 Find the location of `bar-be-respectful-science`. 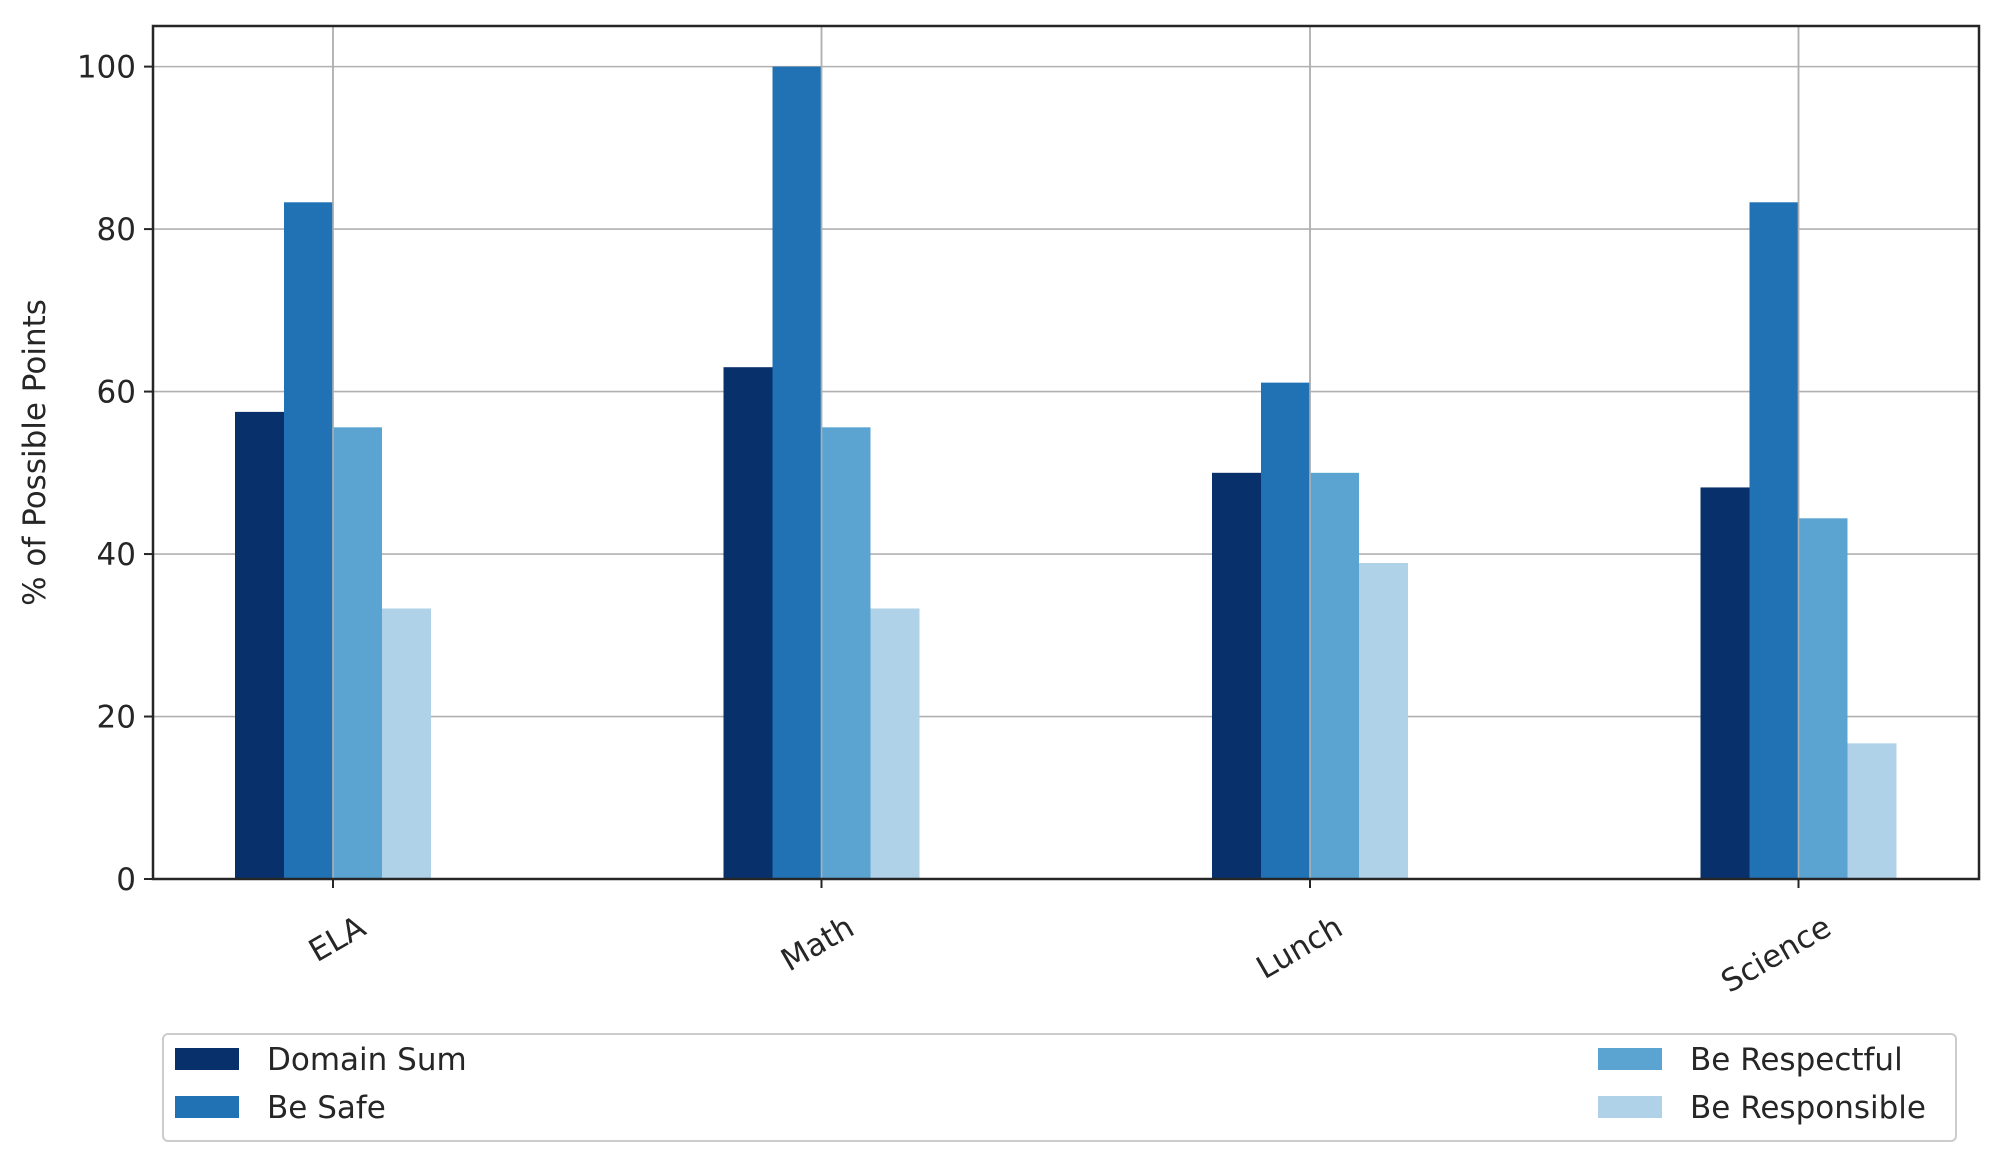

bar-be-respectful-science is located at coordinates (1823, 698).